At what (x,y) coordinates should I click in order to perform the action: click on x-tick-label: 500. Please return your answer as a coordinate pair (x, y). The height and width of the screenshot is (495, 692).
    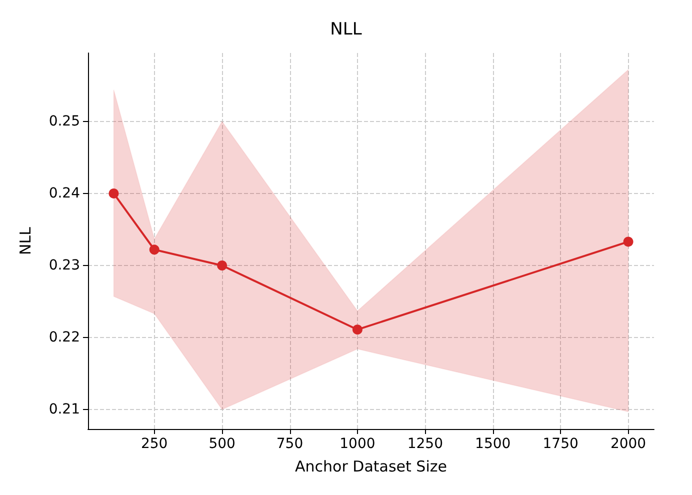
    Looking at the image, I should click on (222, 444).